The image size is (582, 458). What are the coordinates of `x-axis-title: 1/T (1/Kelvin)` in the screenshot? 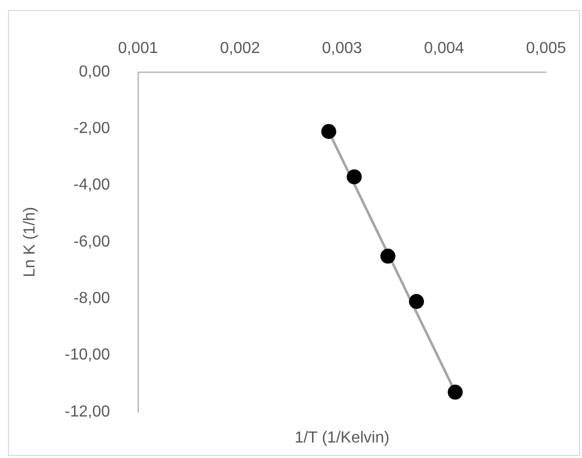 It's located at (342, 437).